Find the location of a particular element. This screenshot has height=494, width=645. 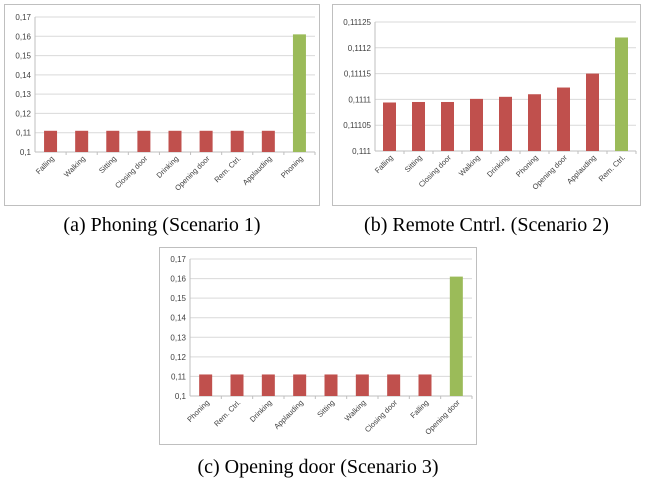

y-tick-label-b: 0,1111 is located at coordinates (359, 99).